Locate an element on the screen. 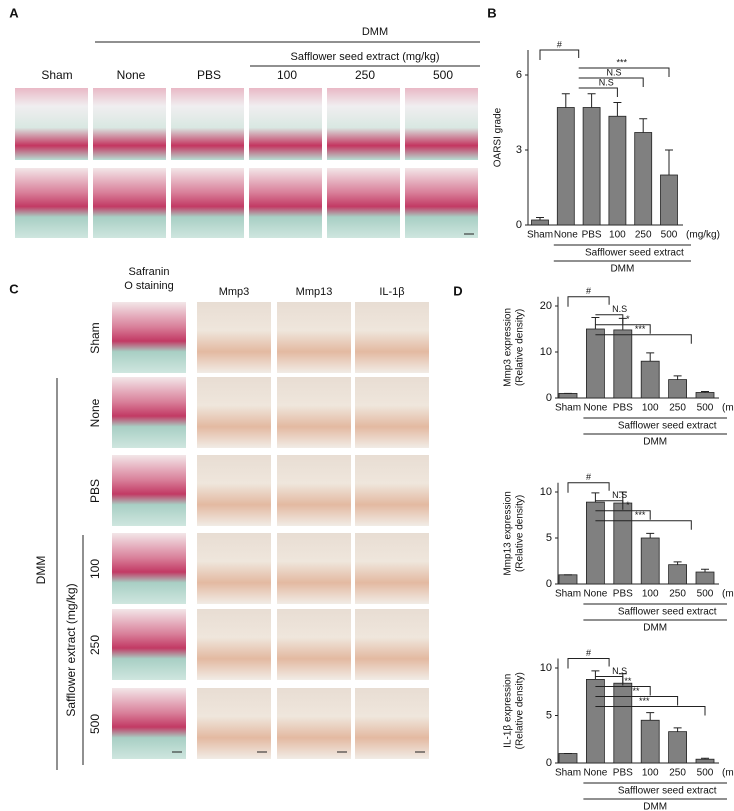 This screenshot has height=811, width=734. significance-label: ** is located at coordinates (637, 691).